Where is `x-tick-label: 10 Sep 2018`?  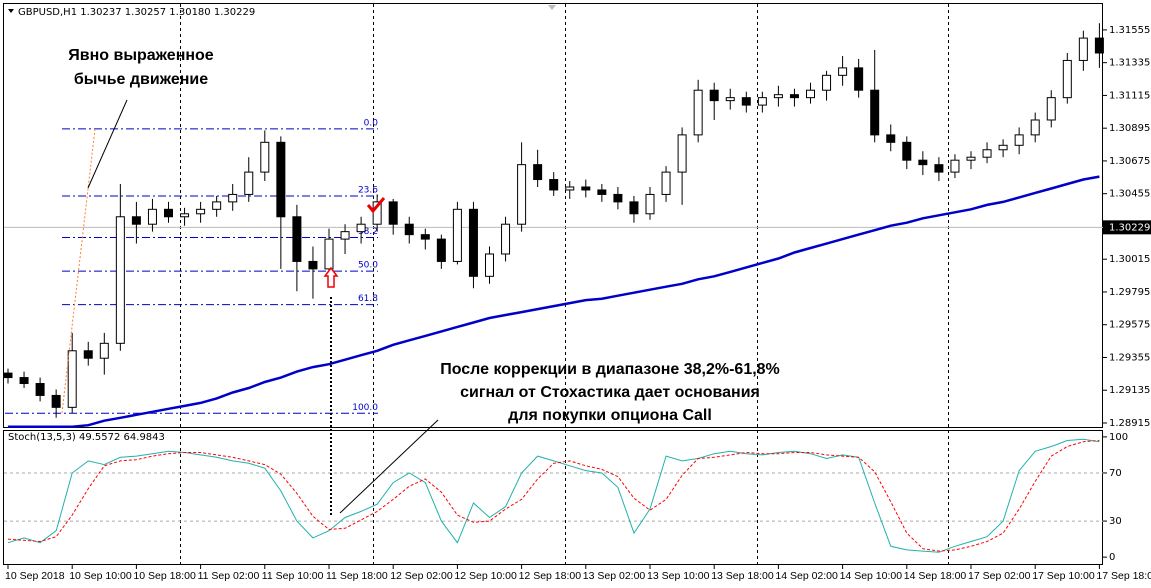 x-tick-label: 10 Sep 2018 is located at coordinates (35, 576).